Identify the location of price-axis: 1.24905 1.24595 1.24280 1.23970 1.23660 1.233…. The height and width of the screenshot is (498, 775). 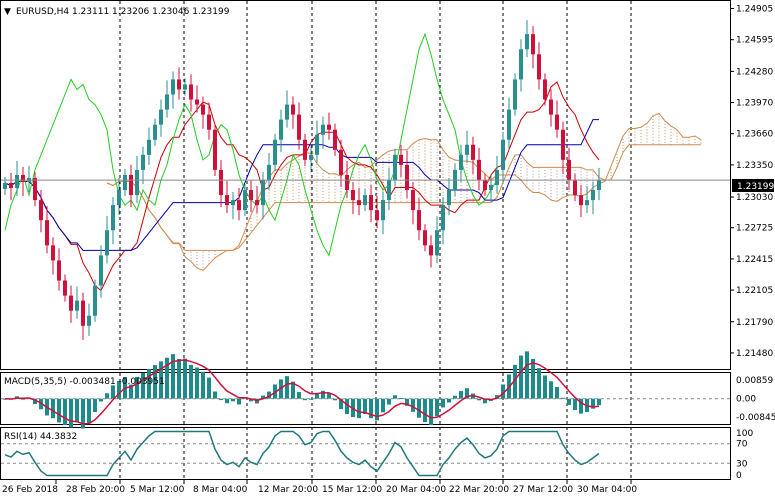
(751, 182).